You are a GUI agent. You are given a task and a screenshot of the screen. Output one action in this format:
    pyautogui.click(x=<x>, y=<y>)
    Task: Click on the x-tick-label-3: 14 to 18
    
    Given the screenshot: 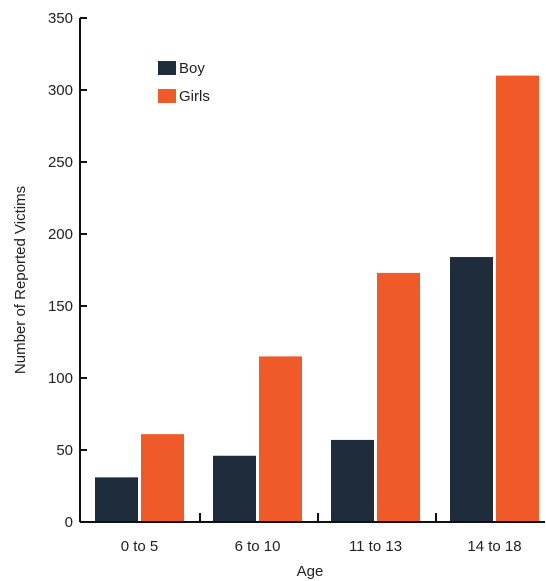 What is the action you would take?
    pyautogui.click(x=494, y=546)
    